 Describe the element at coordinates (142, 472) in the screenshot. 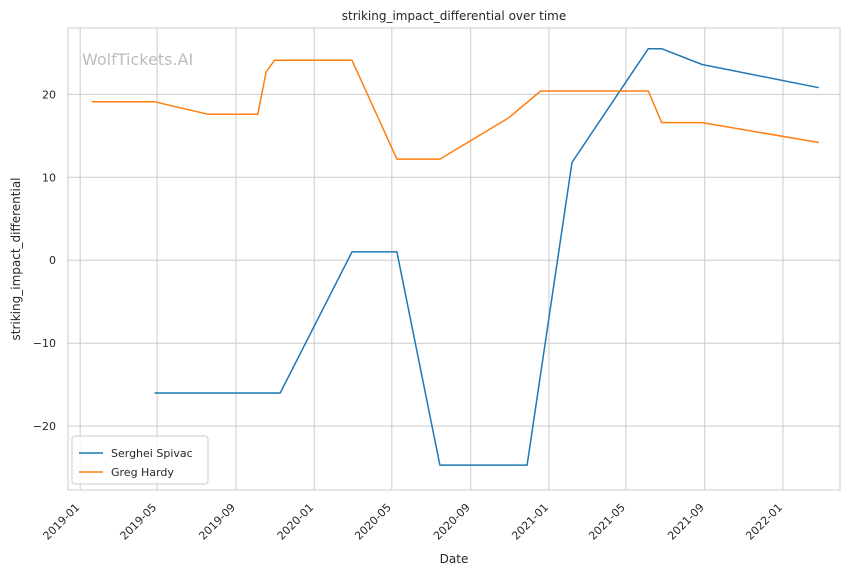

I see `legend-label-greg-hardy: Greg Hardy` at that location.